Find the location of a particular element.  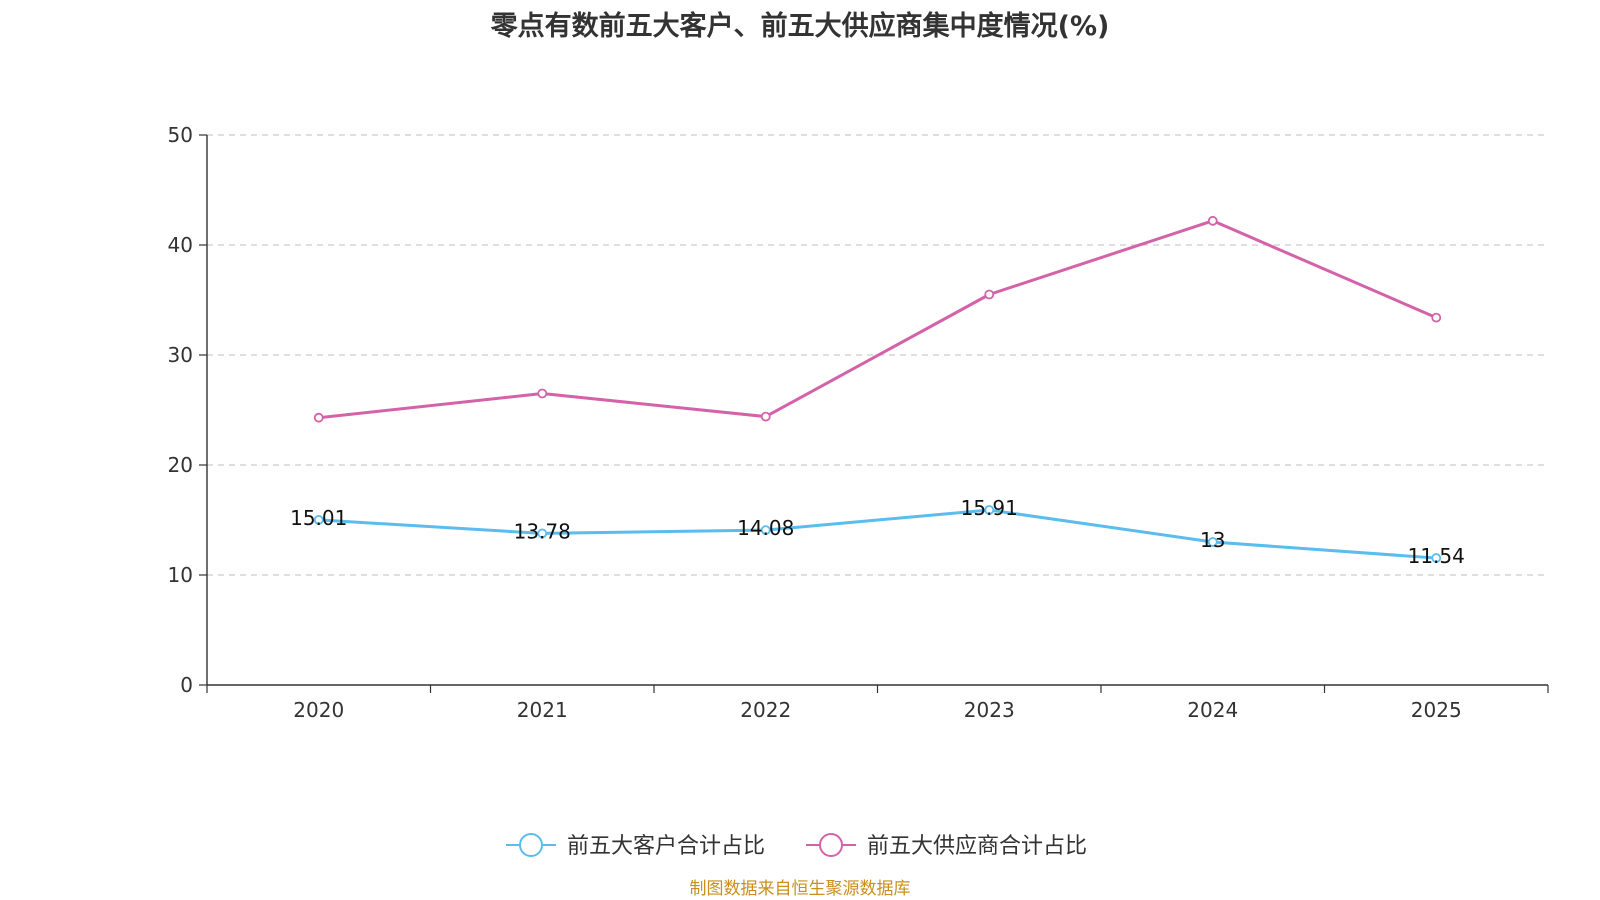

x-tick-label: 2024 is located at coordinates (1212, 710).